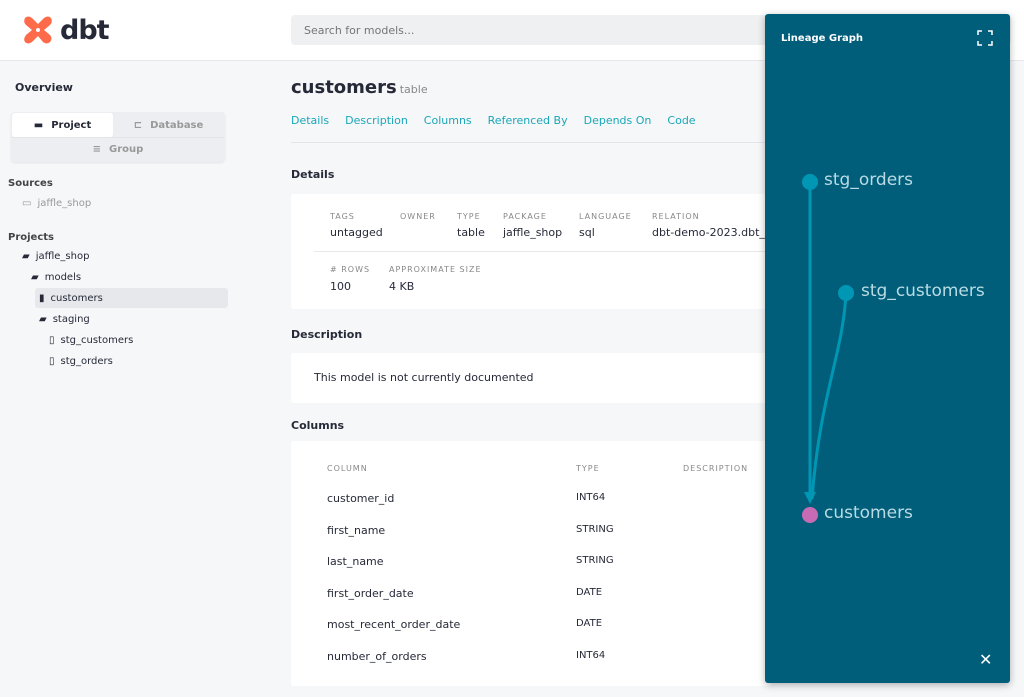  Describe the element at coordinates (86, 361) in the screenshot. I see `tree-label: stg_orders` at that location.